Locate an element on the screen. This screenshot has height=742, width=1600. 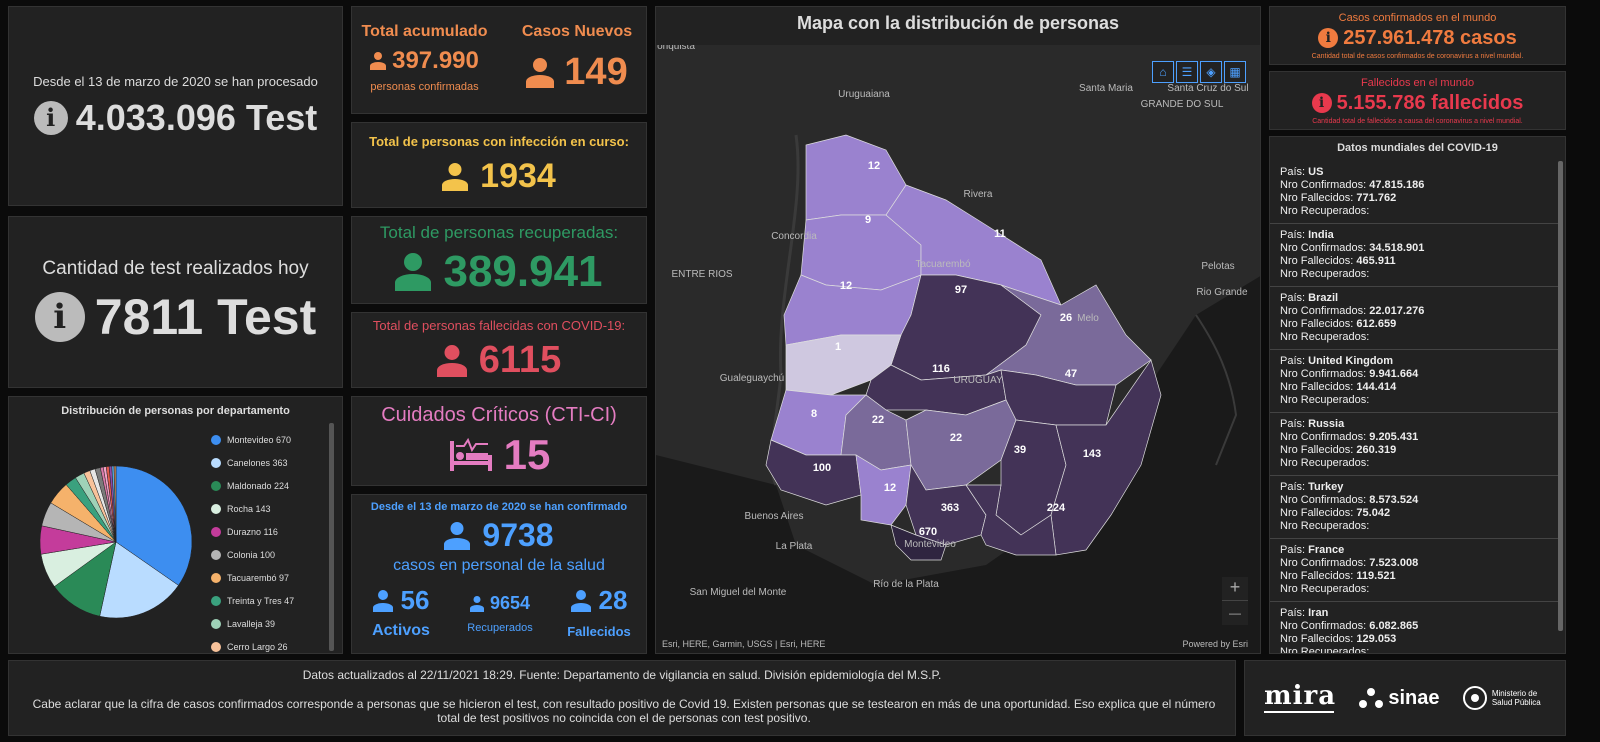
map-controls: ⌂ ☰ ◈ ▦ is located at coordinates (1198, 72).